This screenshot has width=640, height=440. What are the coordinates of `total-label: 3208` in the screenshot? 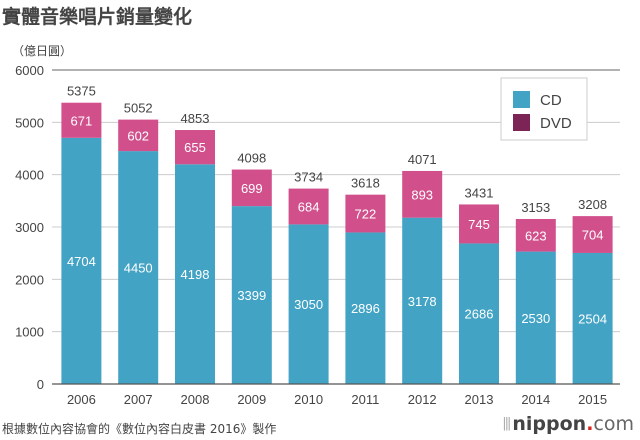 It's located at (592, 204).